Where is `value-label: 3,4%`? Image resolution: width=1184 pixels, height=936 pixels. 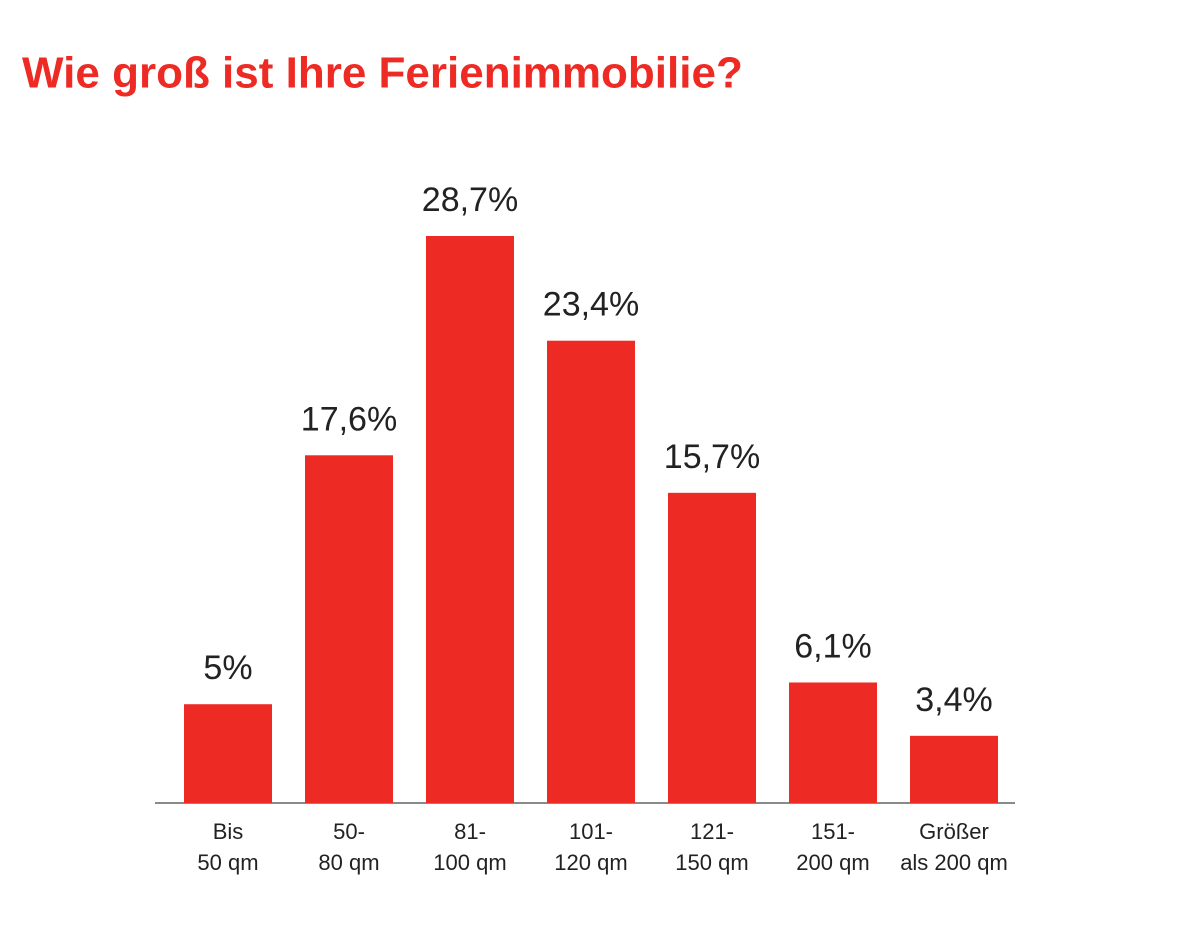
value-label: 3,4% is located at coordinates (954, 700).